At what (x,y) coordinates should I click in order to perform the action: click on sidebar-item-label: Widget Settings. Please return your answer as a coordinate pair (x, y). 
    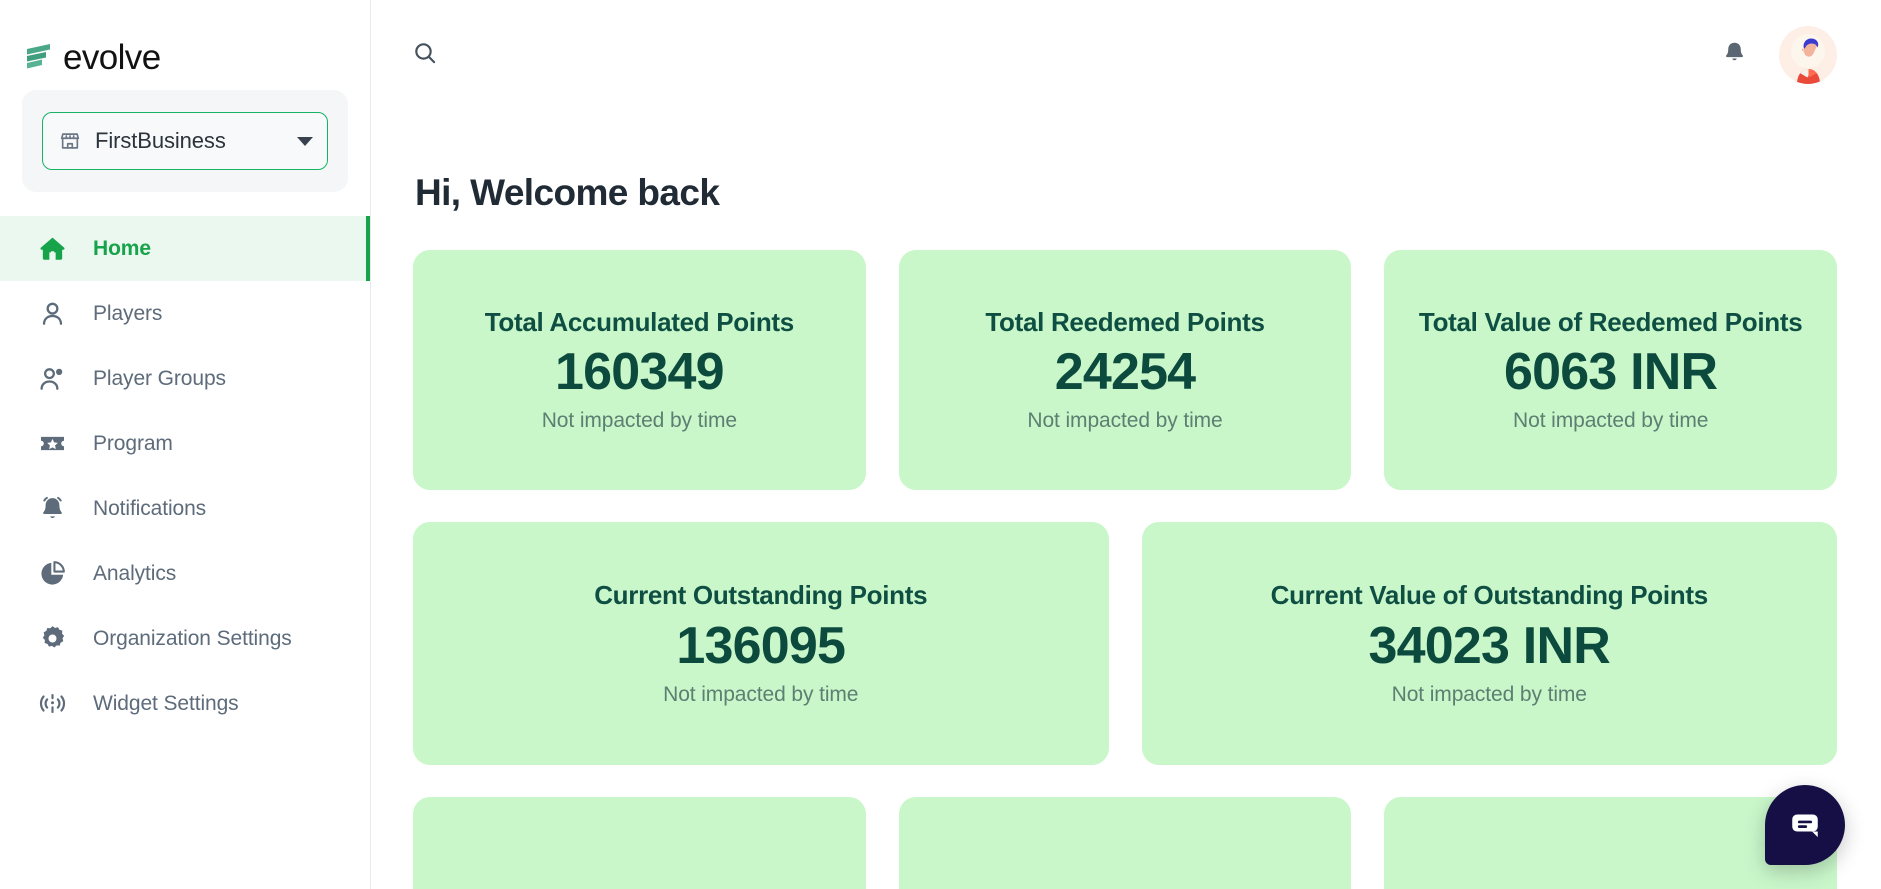
    Looking at the image, I should click on (166, 703).